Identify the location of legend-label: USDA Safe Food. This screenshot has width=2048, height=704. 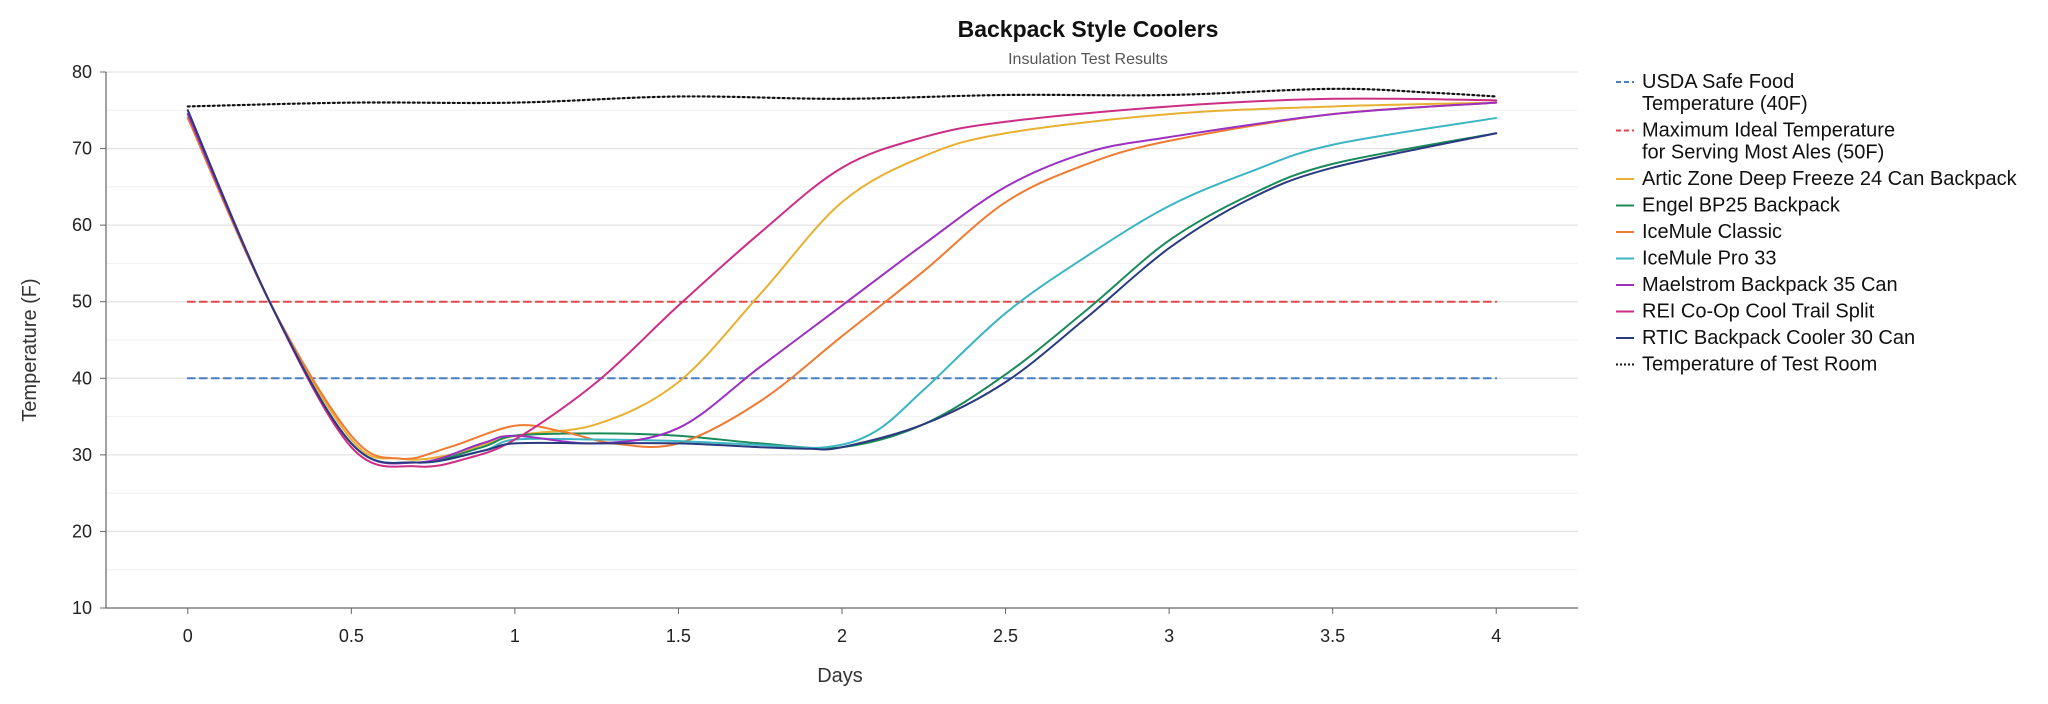
(1718, 82).